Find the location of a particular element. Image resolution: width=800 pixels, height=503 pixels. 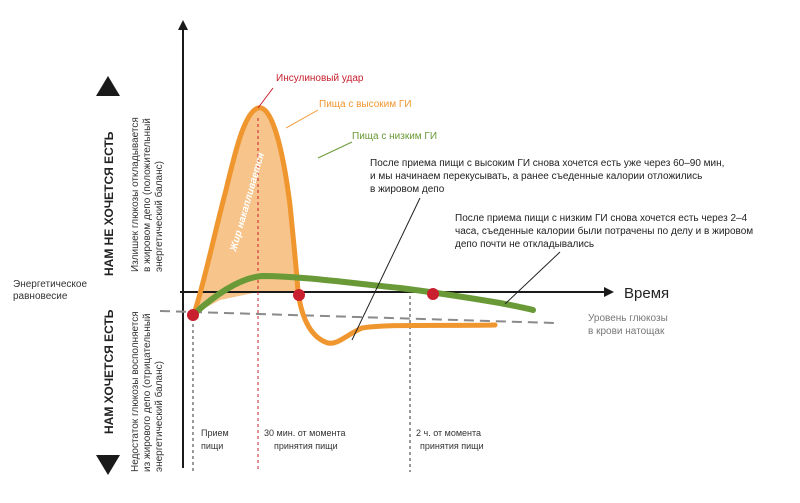

meal-time-label: Прием пищи is located at coordinates (216, 439).